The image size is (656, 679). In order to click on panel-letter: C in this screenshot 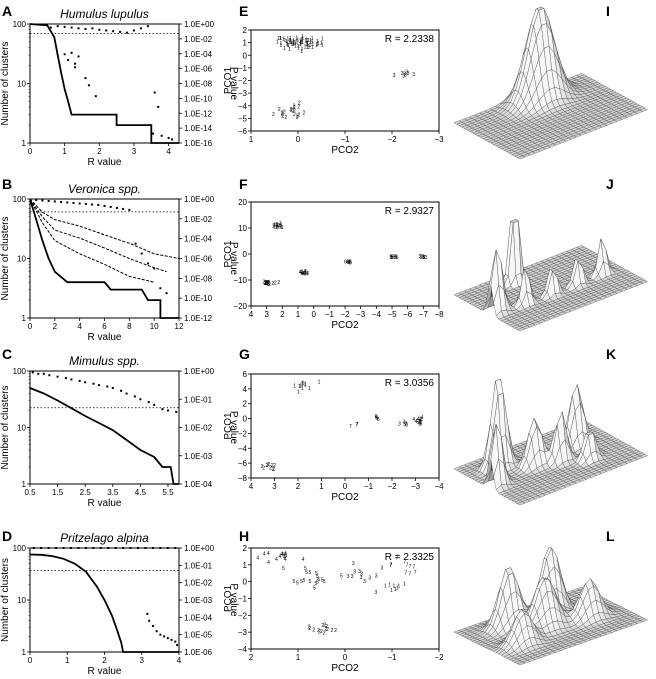, I will do `click(7, 354)`.